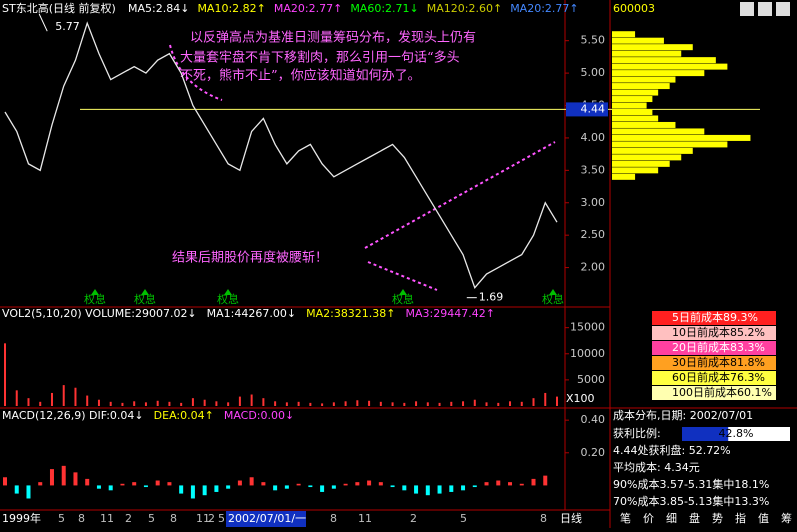 The height and width of the screenshot is (532, 797). Describe the element at coordinates (73, 415) in the screenshot. I see `macd-title: MACD(12,26,9) DIF:0.04↓` at that location.